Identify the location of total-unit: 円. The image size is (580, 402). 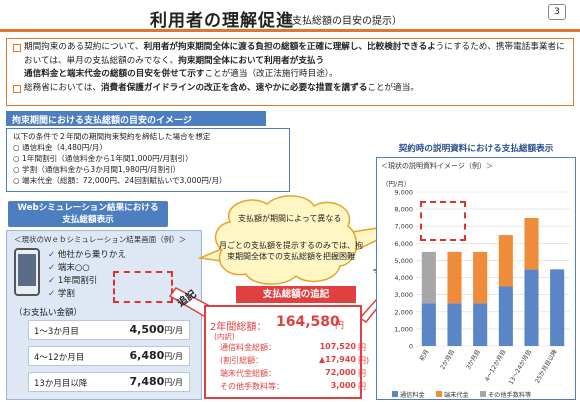
(340, 326).